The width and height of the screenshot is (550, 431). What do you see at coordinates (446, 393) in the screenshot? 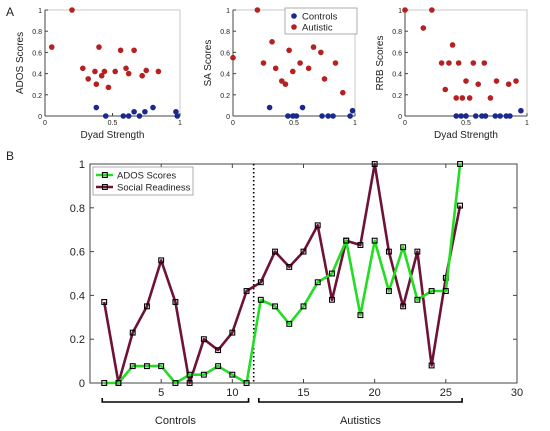
I see `x-tick-label: 25` at bounding box center [446, 393].